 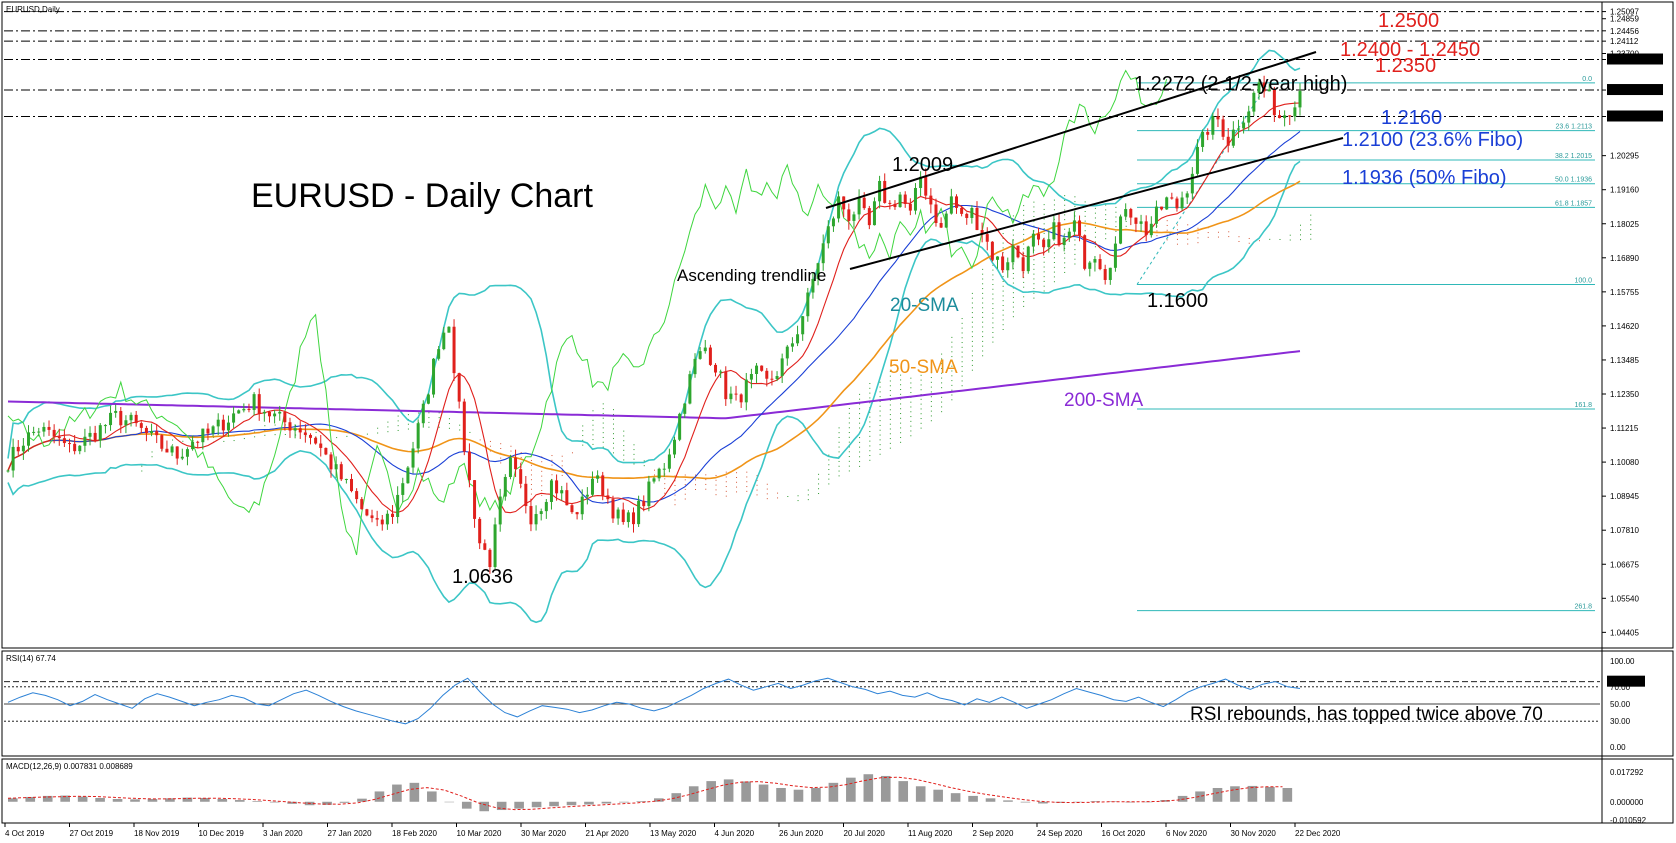 What do you see at coordinates (479, 833) in the screenshot?
I see `date-tick-label: 10 Mar 2020` at bounding box center [479, 833].